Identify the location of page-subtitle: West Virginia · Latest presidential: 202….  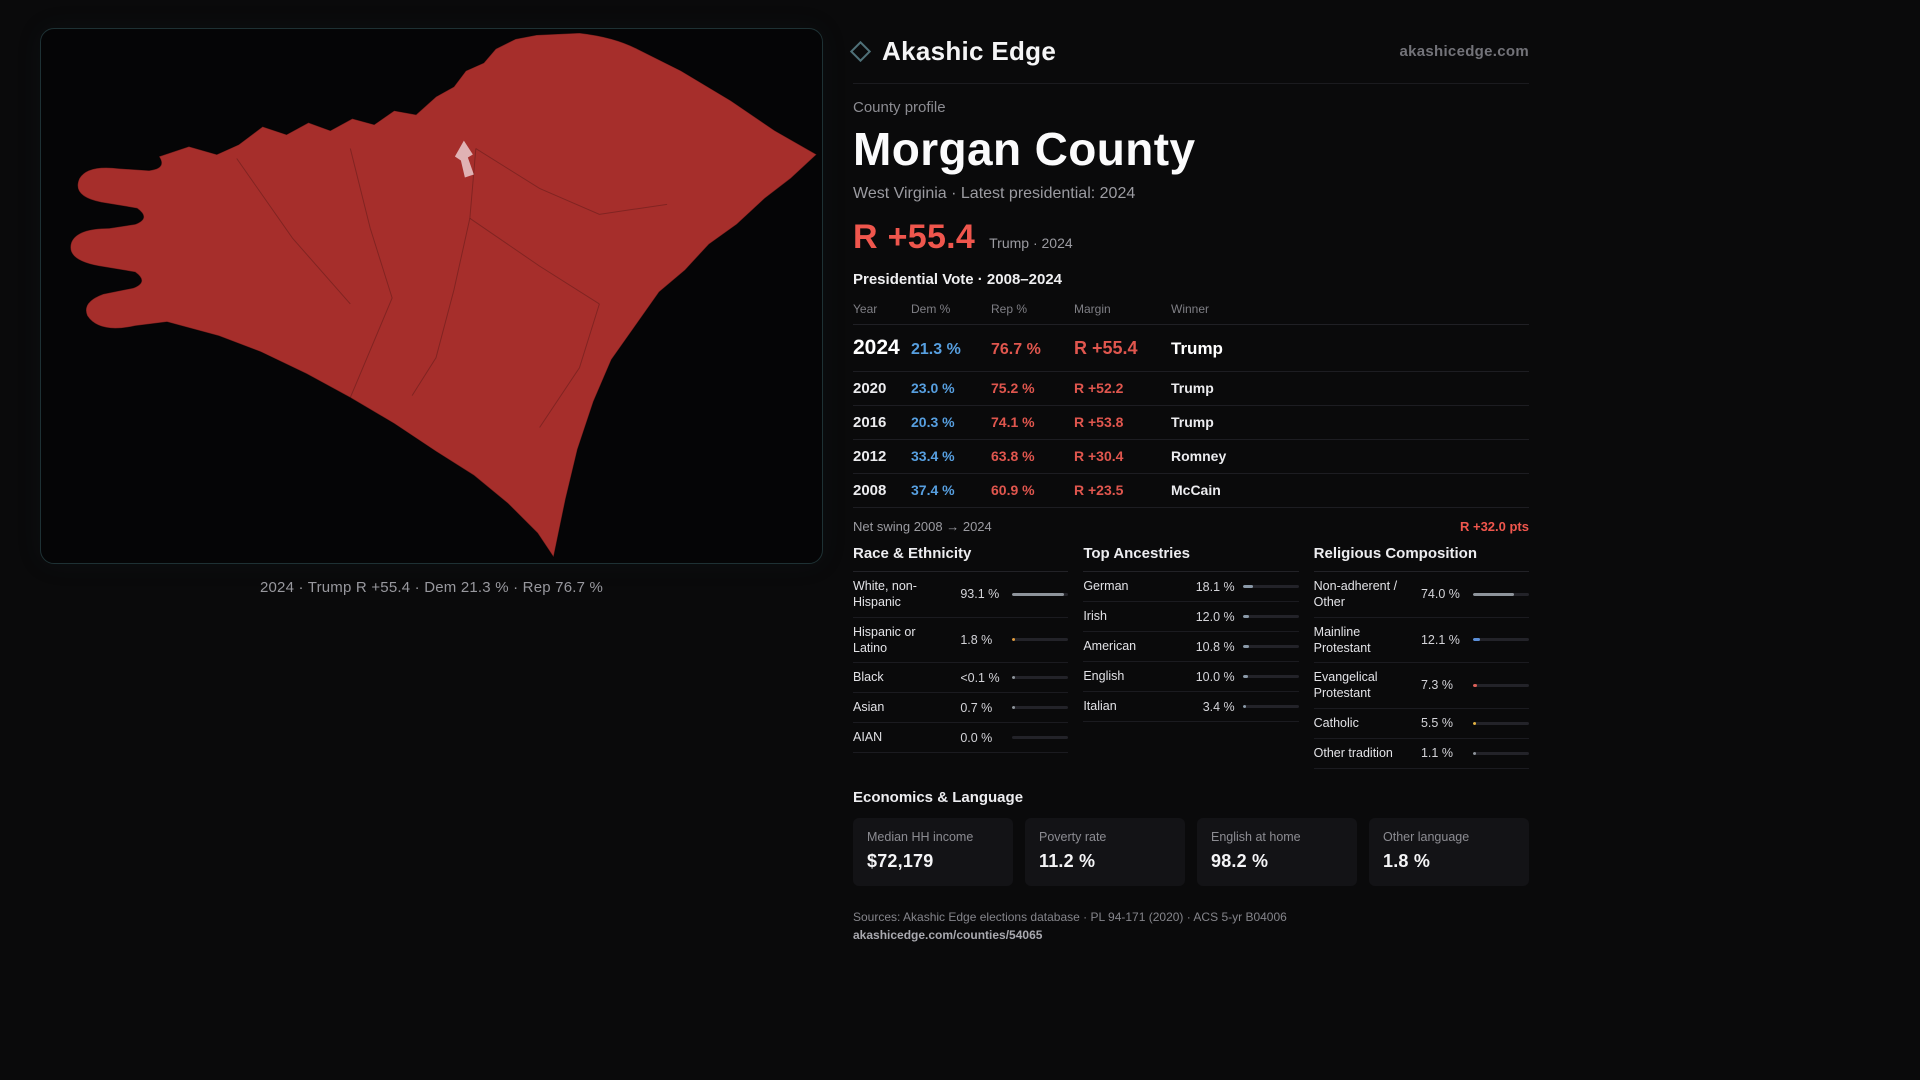
(994, 193).